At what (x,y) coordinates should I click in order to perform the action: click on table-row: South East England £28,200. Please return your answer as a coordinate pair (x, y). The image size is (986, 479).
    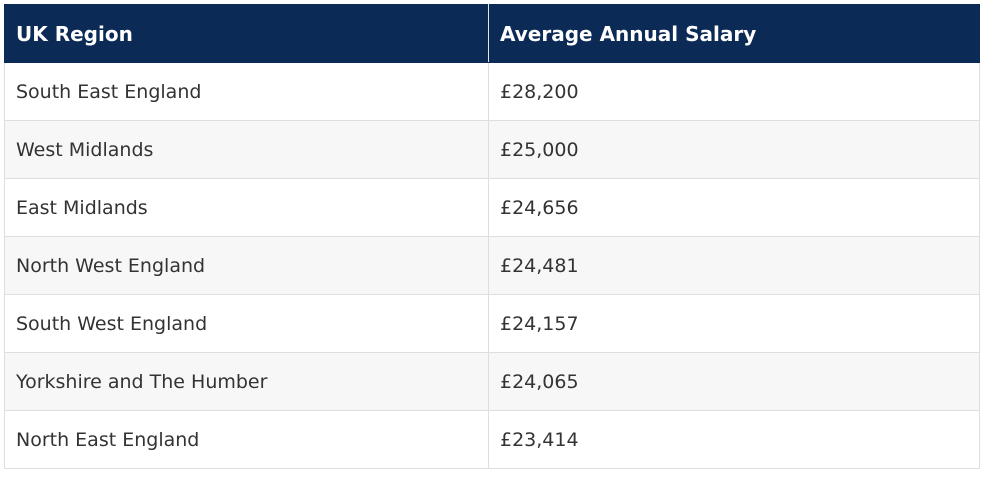
    Looking at the image, I should click on (492, 91).